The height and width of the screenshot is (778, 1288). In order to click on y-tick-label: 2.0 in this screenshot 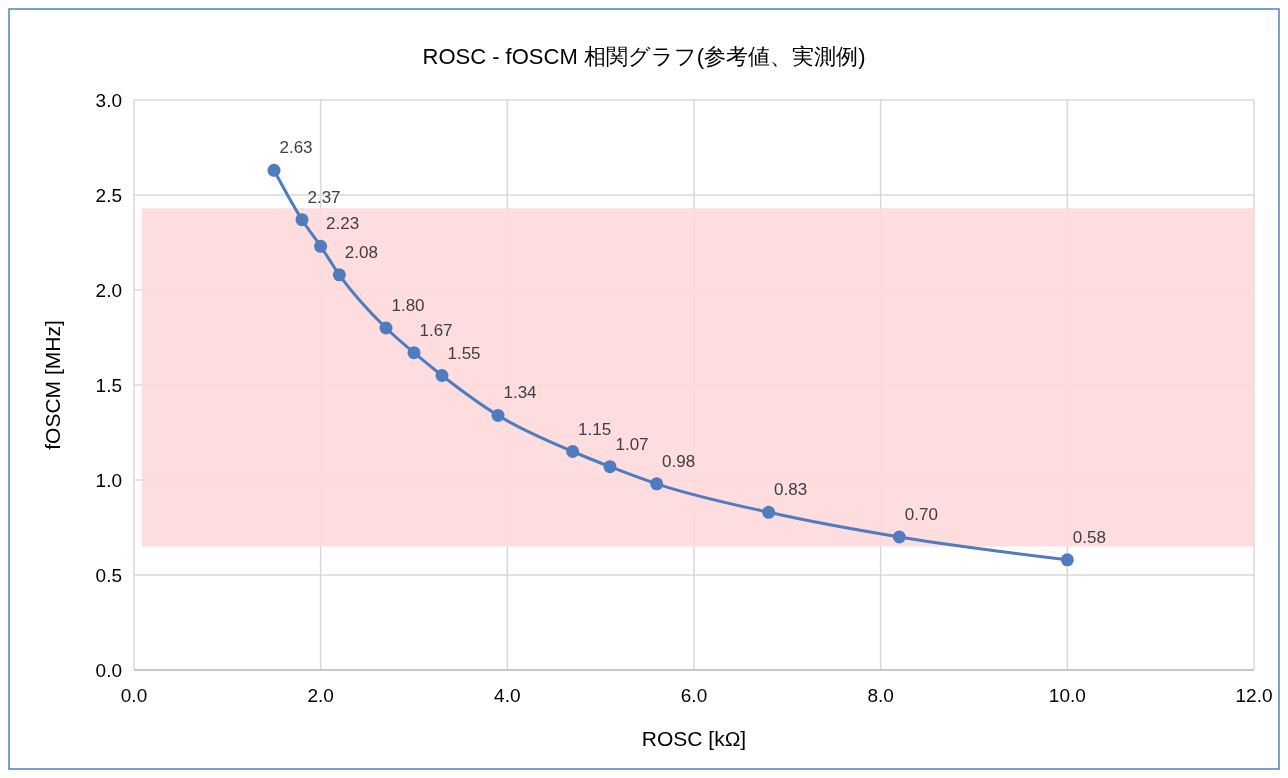, I will do `click(108, 290)`.